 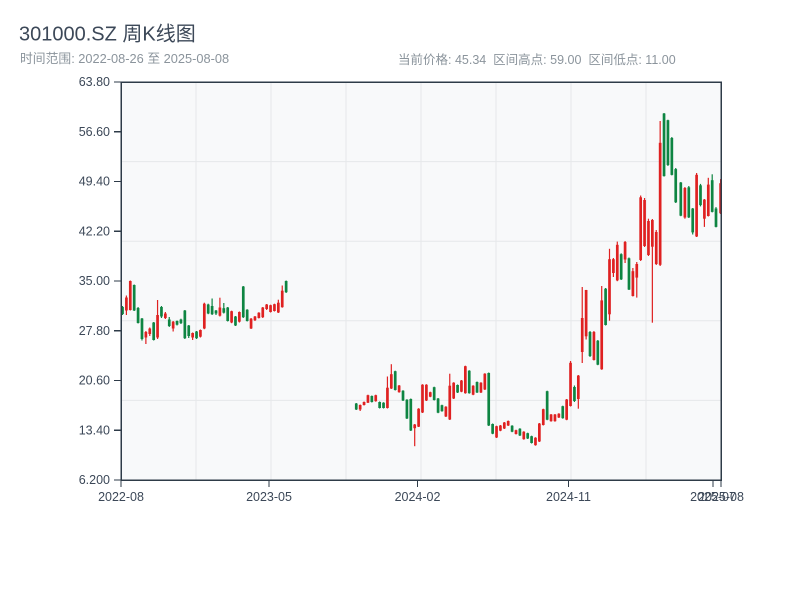 I want to click on svg-text: 2025-07, so click(x=713, y=497).